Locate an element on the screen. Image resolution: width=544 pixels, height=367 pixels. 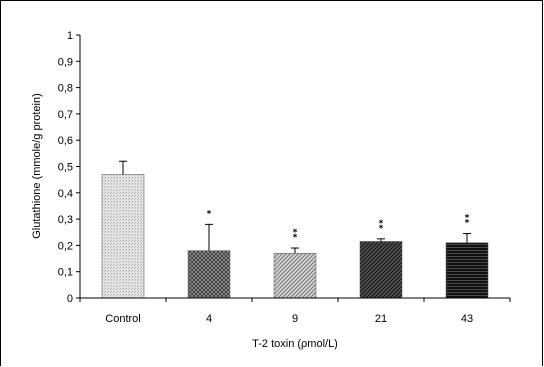
y-tick-label: 0,2 is located at coordinates (65, 246).